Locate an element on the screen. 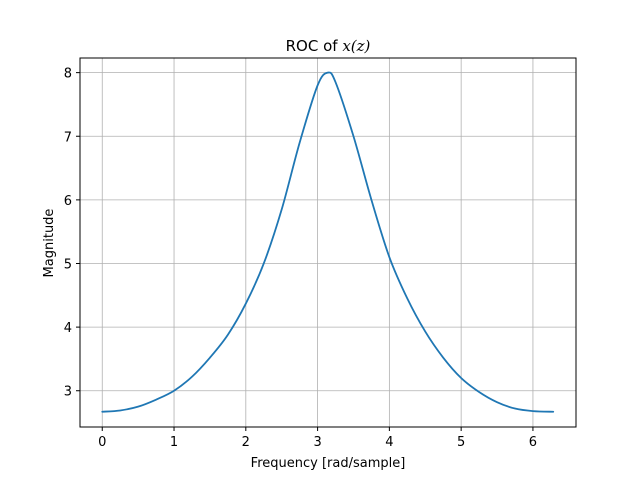 The image size is (640, 480). y-axis-ticks: 3 4 5 6 7 8 is located at coordinates (72, 233).